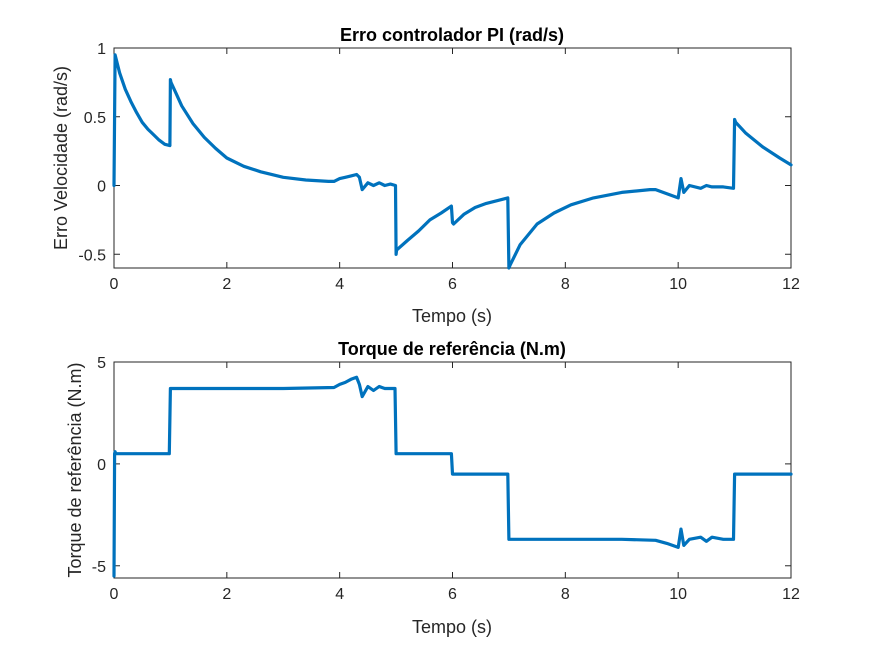 This screenshot has height=656, width=875. Describe the element at coordinates (75, 469) in the screenshot. I see `y-axis-label-torque: Torque de referência (N.m)` at that location.